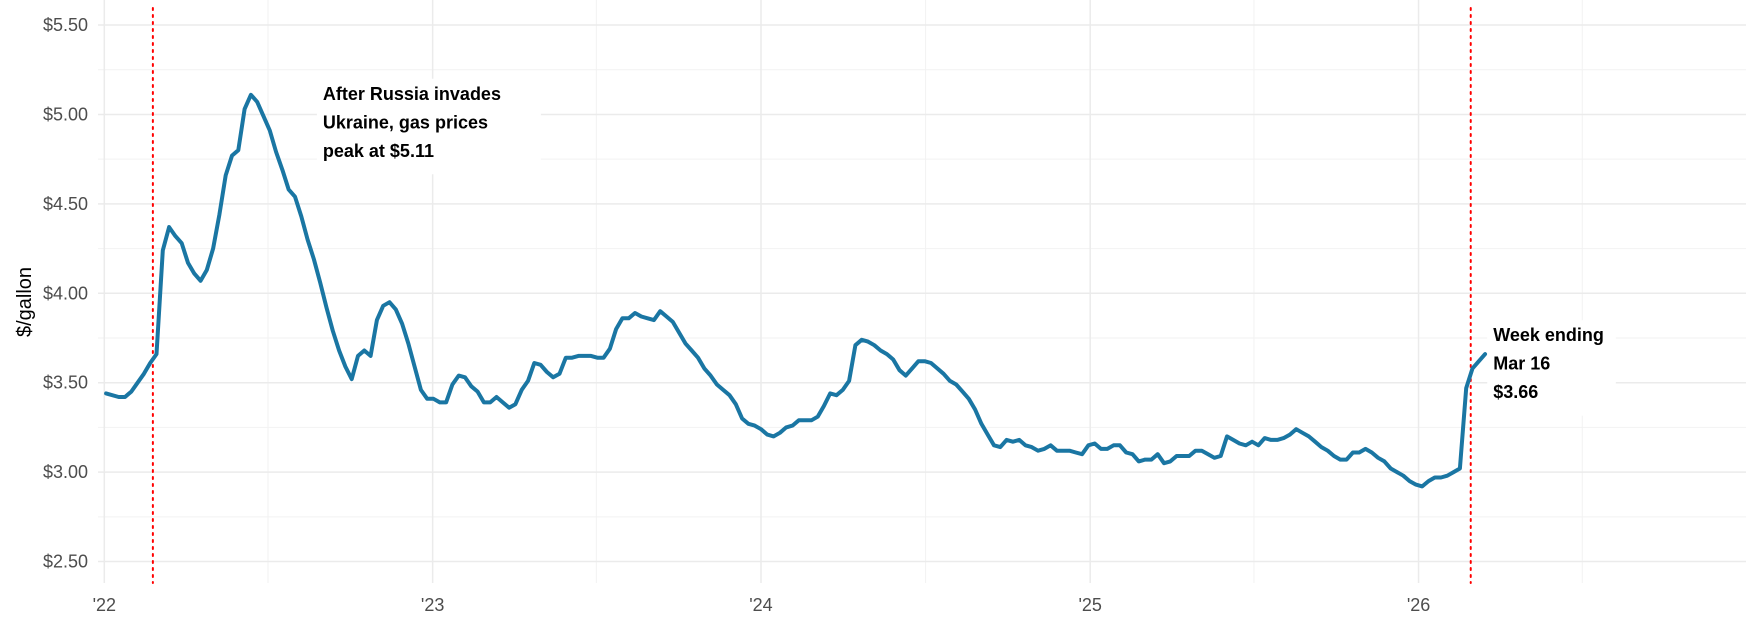 This screenshot has width=1746, height=619. I want to click on y-axis-tick-labels: $2.50 $3.00 $3.50 $4.00 $4.50 $5.00 $5.50, so click(65, 293).